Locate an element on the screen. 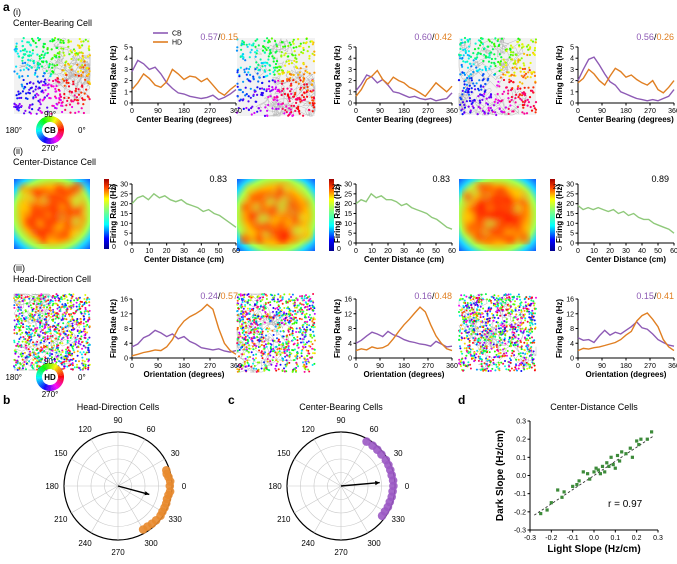 This screenshot has width=677, height=564. chart-cb-2-ytick-label: 5 is located at coordinates (350, 48).